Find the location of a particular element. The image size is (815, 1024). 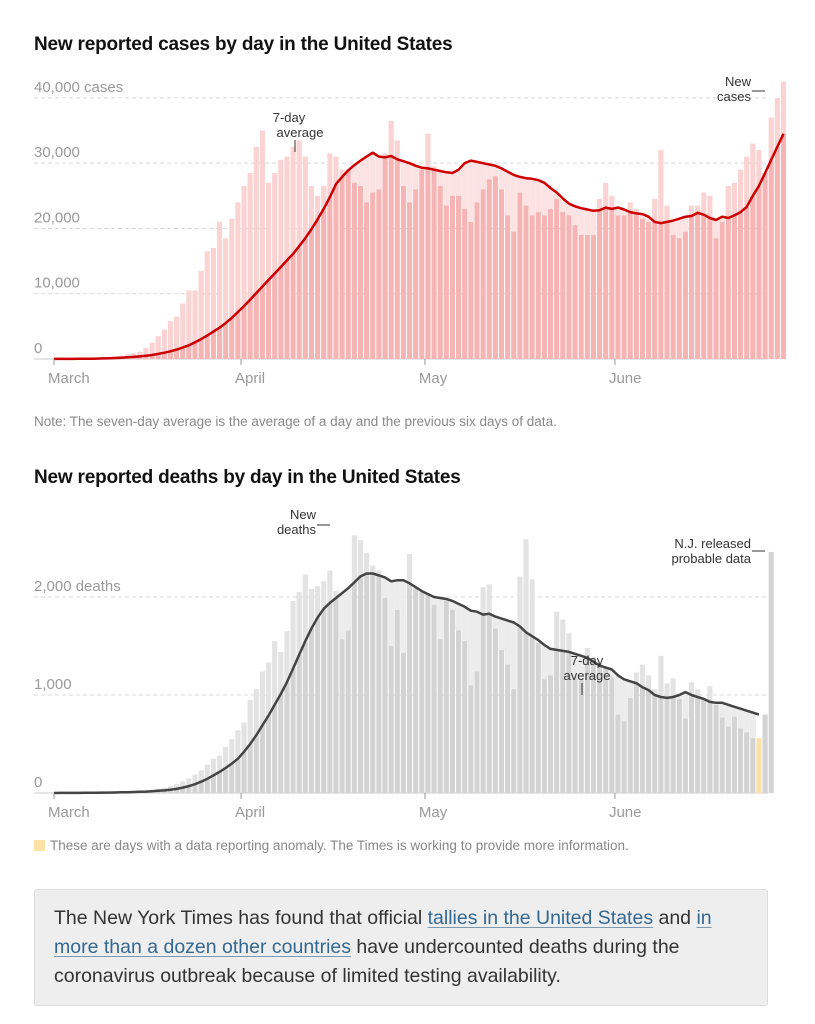

other-countries-link: in more than a dozen other countries is located at coordinates (383, 932).